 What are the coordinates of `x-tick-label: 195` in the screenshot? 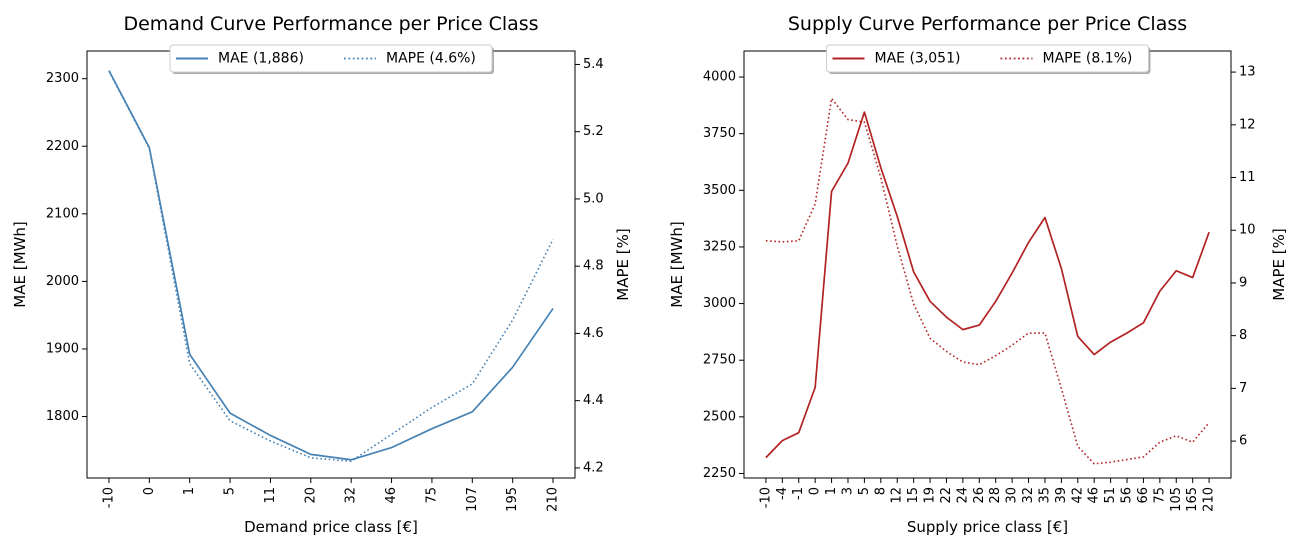 It's located at (512, 499).